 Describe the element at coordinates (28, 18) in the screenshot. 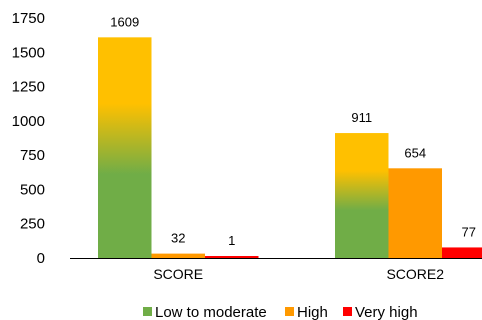

I see `y-tick-label-1750: 1750` at that location.